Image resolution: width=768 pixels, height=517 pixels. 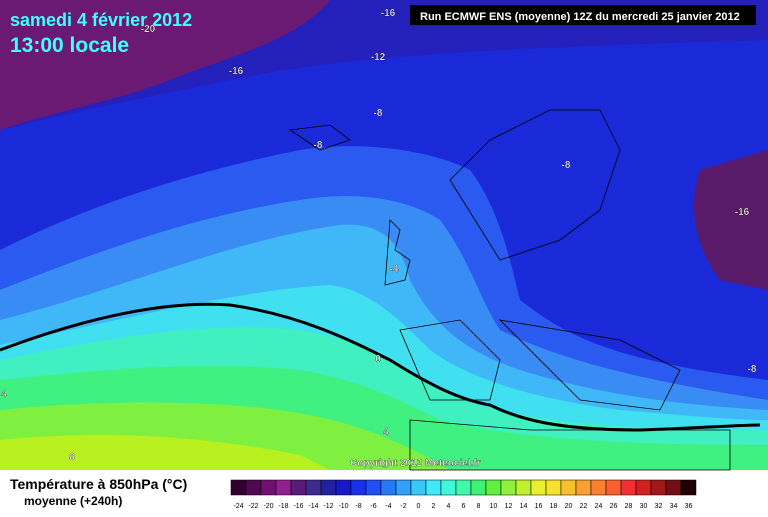 What do you see at coordinates (101, 20) in the screenshot?
I see `map-title: samedi 4 février 2012` at bounding box center [101, 20].